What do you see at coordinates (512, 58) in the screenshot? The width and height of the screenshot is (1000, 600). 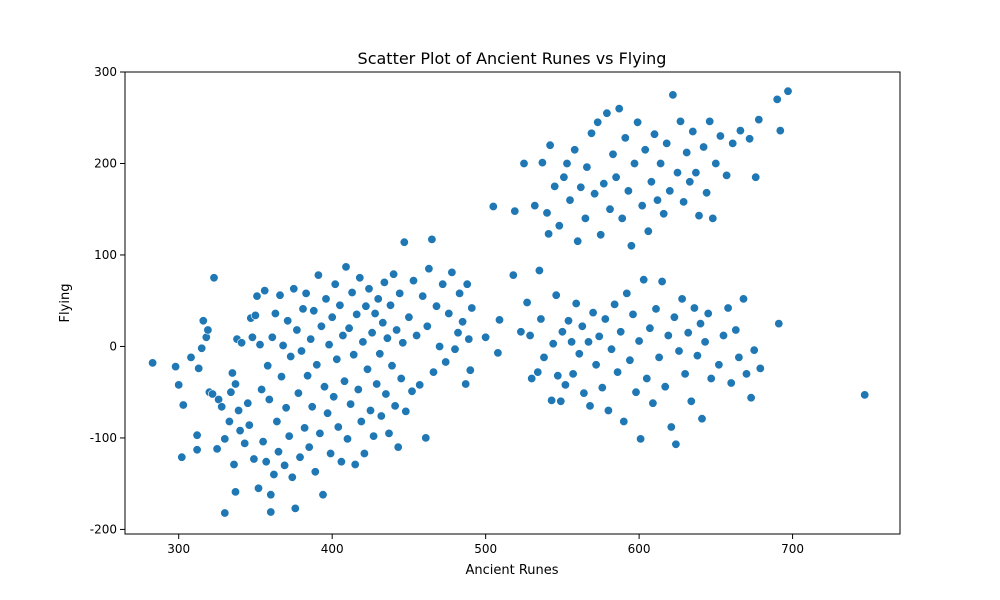 I see `chart-title: Scatter Plot of Ancient Runes vs Flying` at bounding box center [512, 58].